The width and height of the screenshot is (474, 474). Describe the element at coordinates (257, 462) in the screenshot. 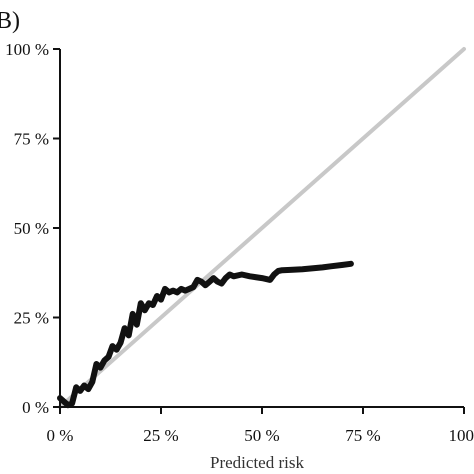

I see `x-axis-title: Predicted risk` at that location.